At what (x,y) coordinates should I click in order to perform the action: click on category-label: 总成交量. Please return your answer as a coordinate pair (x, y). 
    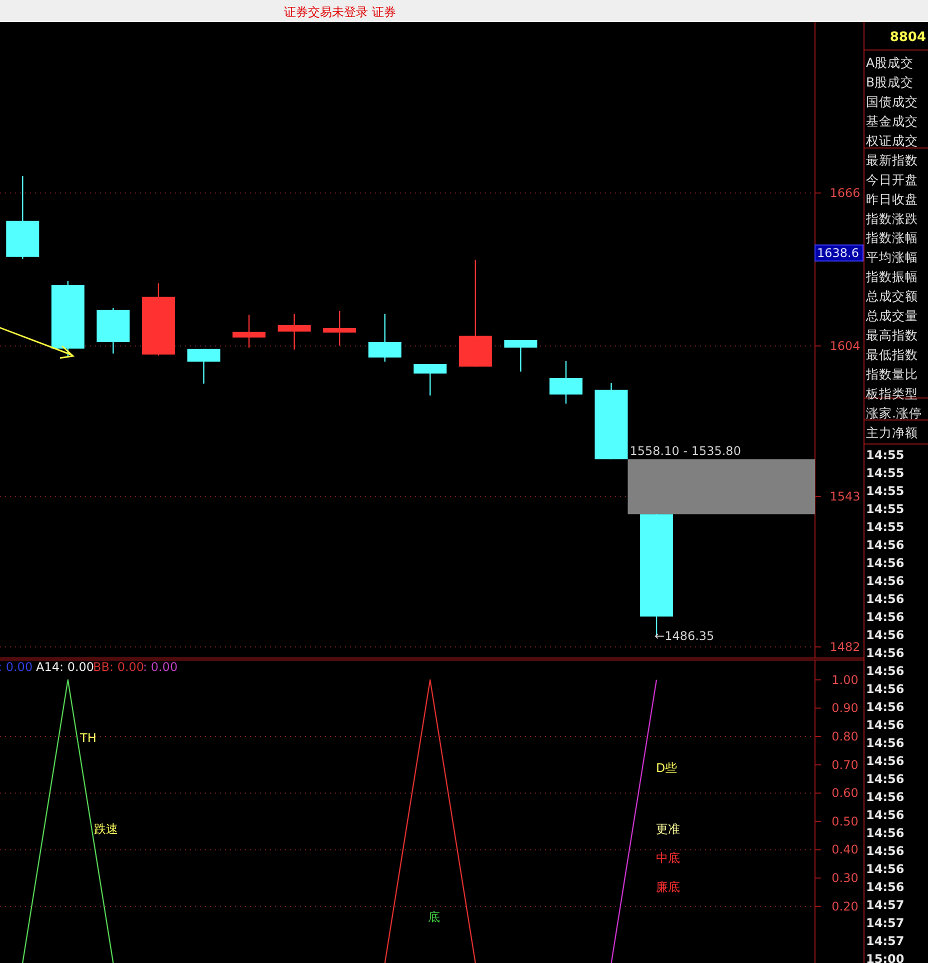
    Looking at the image, I should click on (891, 316).